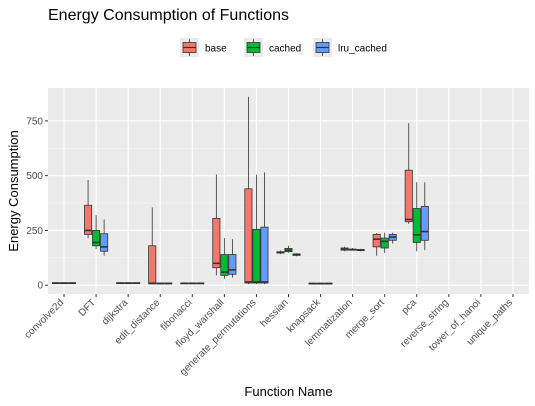 This screenshot has width=535, height=406. What do you see at coordinates (168, 15) in the screenshot?
I see `chart-title: Energy Consumption of Functions` at bounding box center [168, 15].